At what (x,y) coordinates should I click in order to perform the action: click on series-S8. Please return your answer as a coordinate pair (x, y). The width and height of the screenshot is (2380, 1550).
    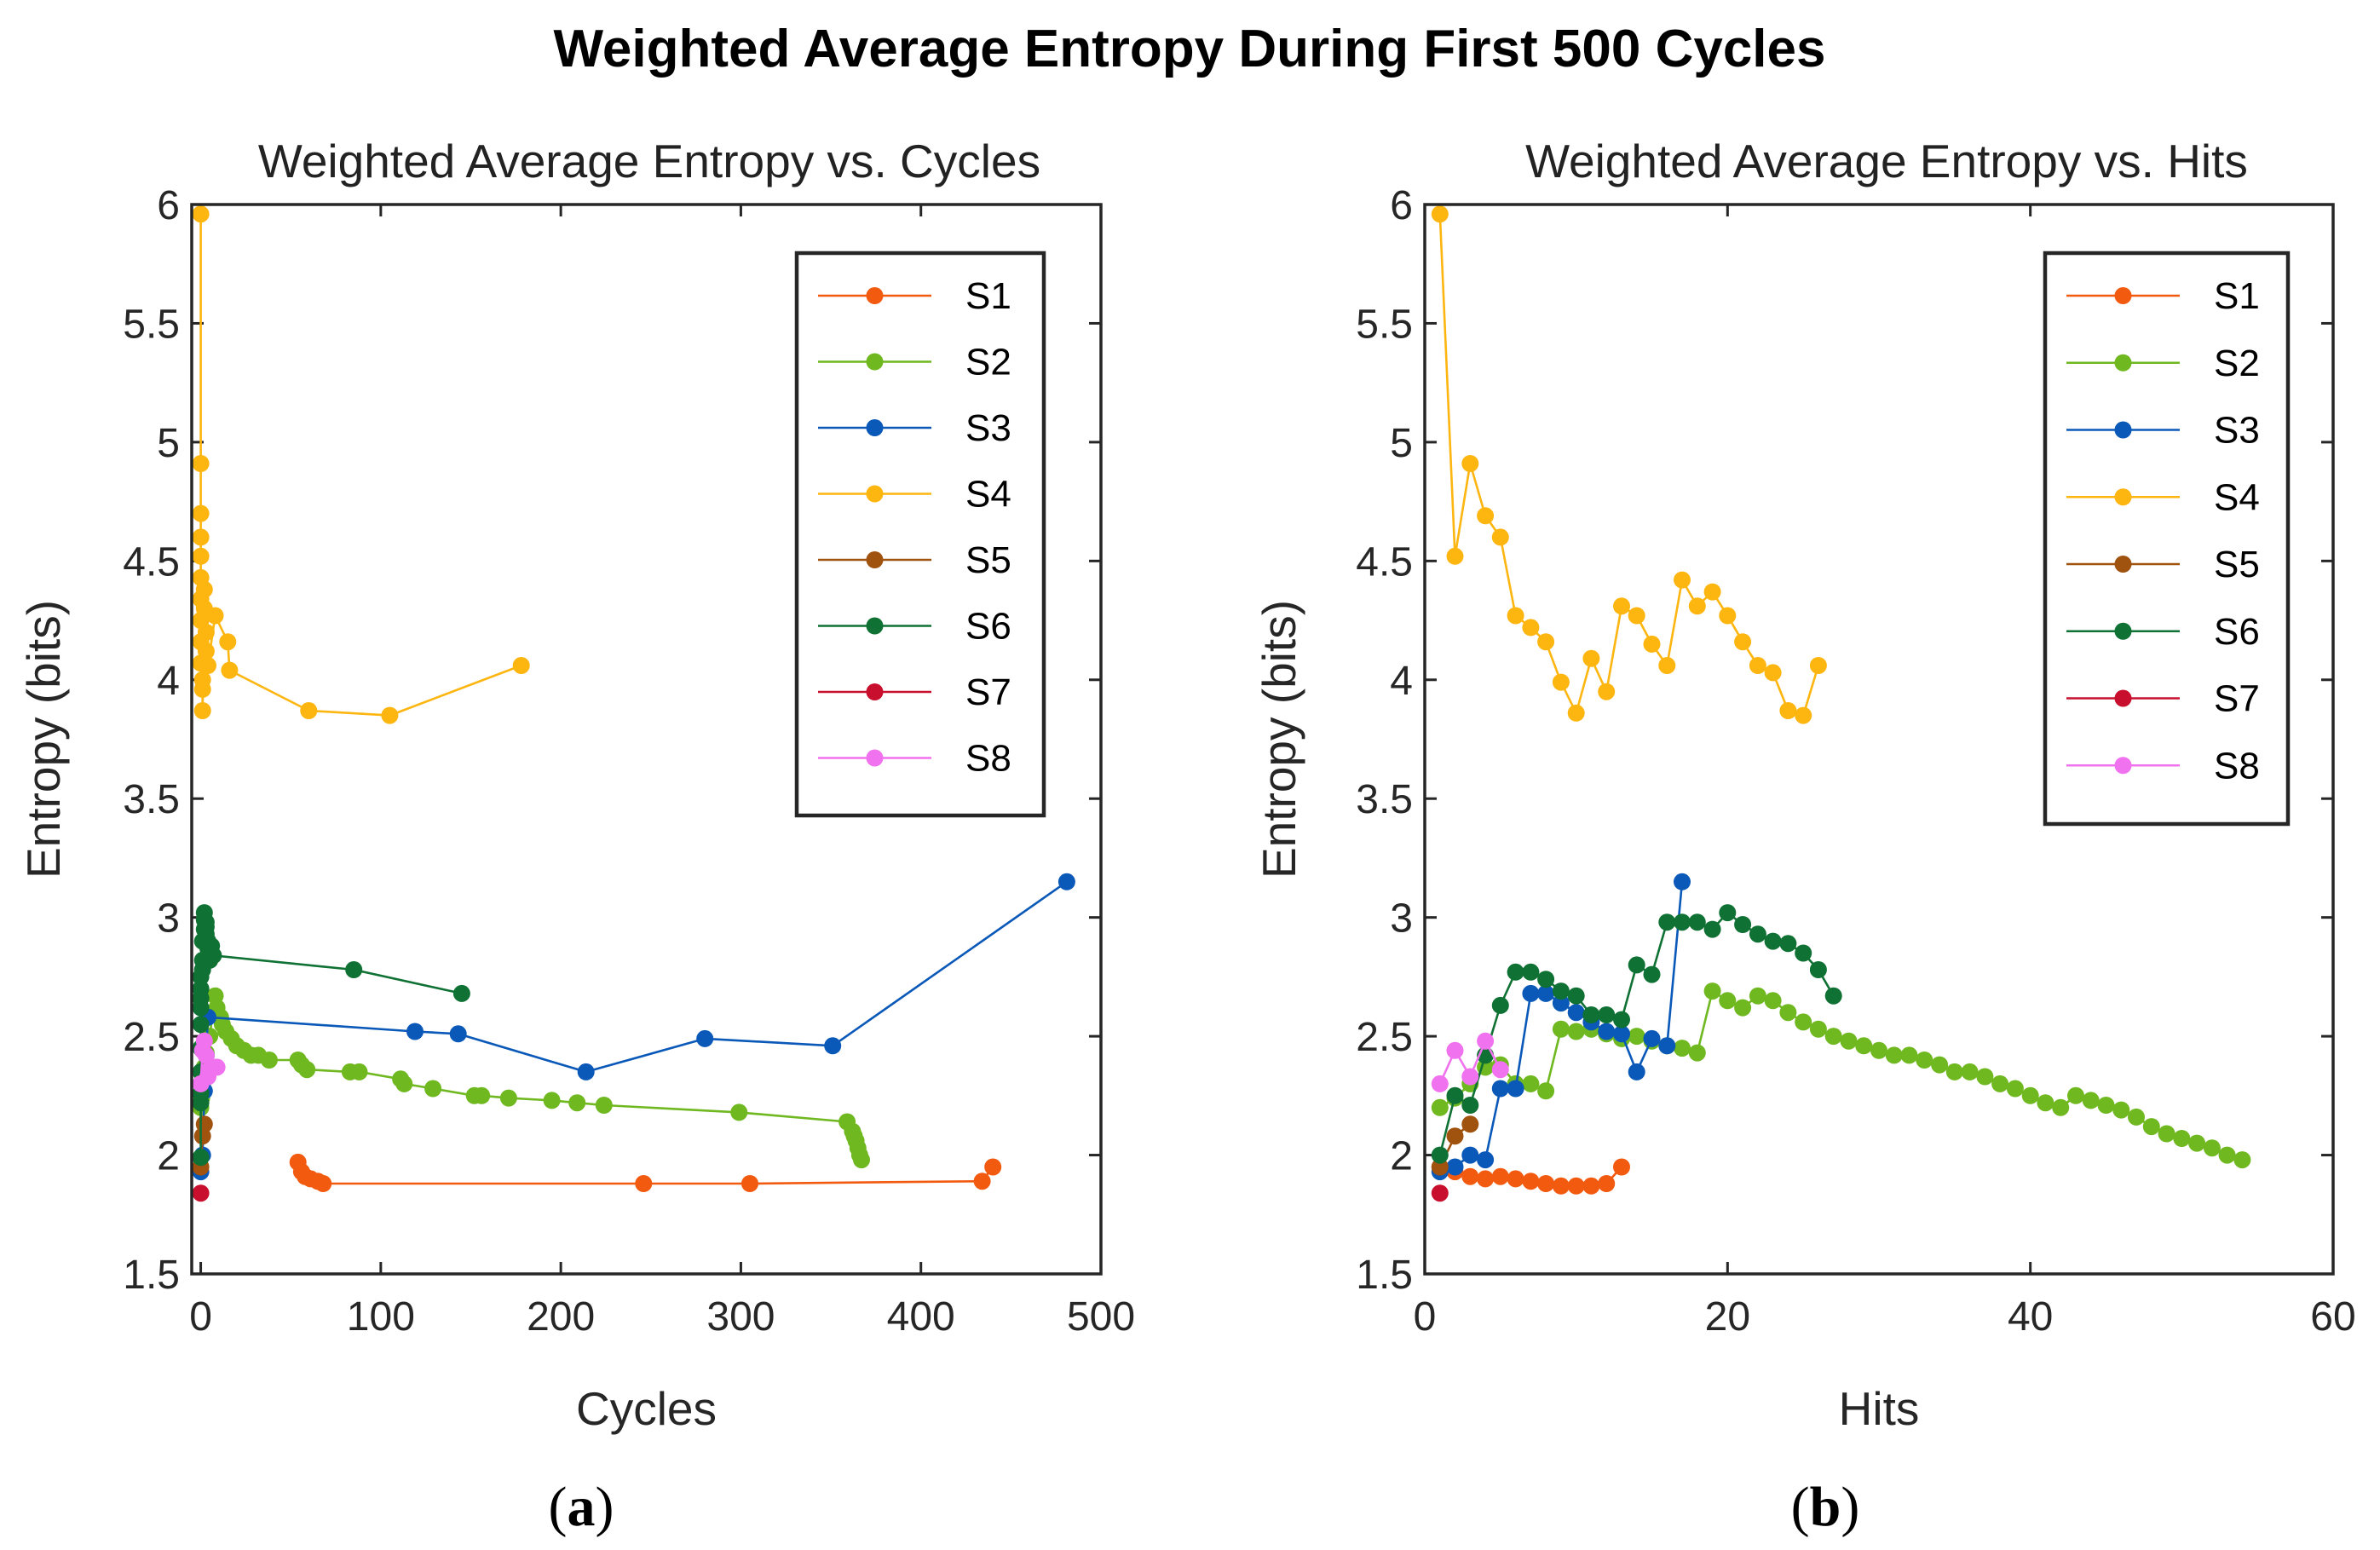
    Looking at the image, I should click on (1470, 1062).